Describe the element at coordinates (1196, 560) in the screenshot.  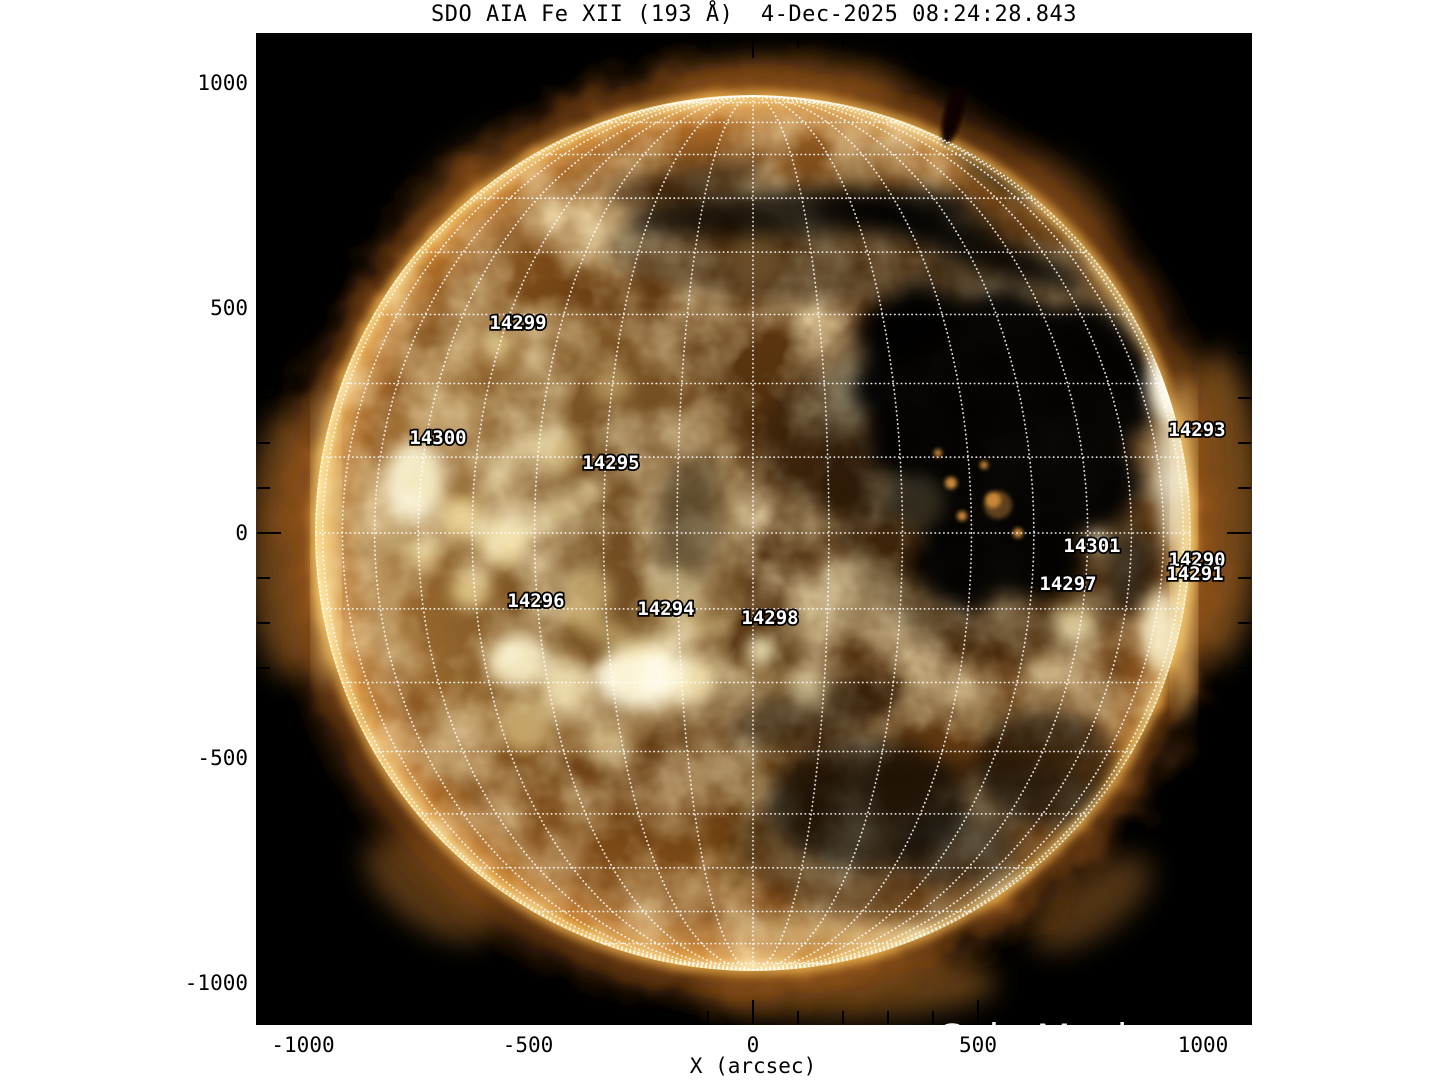
I see `active-region-label-14290: 14290` at that location.